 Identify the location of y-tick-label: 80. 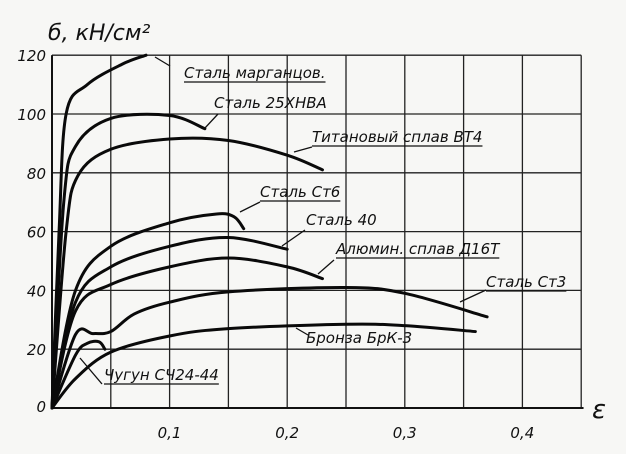
(36, 174).